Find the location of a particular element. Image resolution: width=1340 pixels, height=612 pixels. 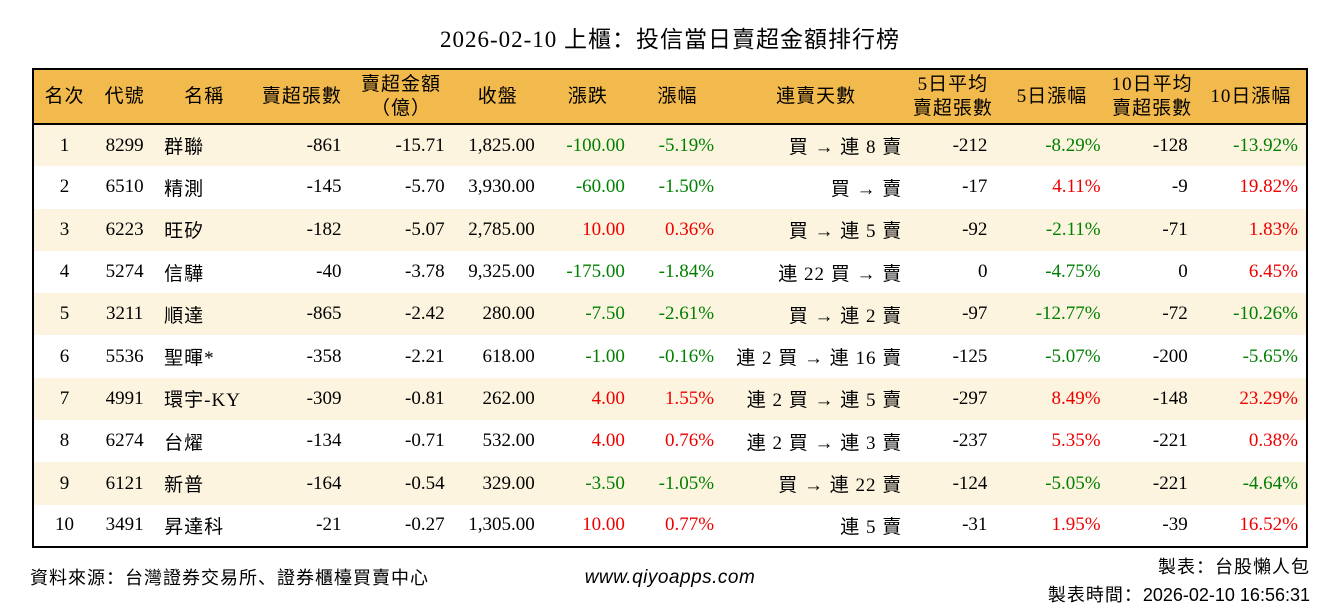

cell-change: -7.50 is located at coordinates (605, 314).